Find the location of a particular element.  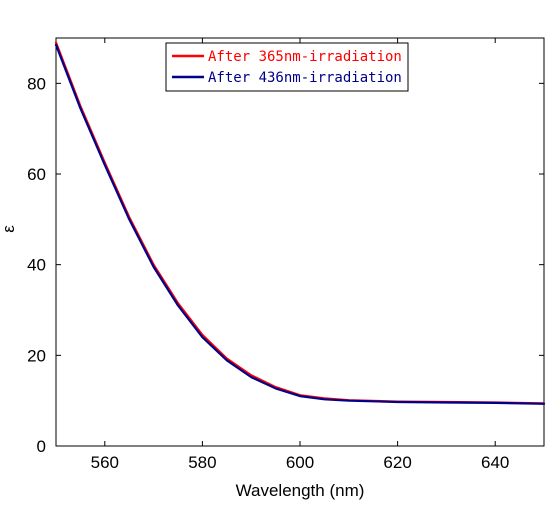

y-tick-label: 60 is located at coordinates (36, 174).